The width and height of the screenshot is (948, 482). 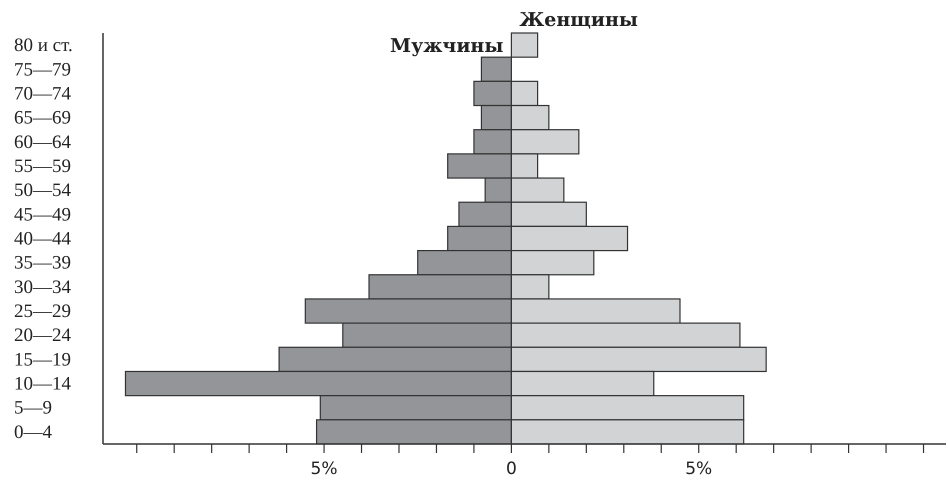 What do you see at coordinates (42, 166) in the screenshot?
I see `y-tick-label: 55—59` at bounding box center [42, 166].